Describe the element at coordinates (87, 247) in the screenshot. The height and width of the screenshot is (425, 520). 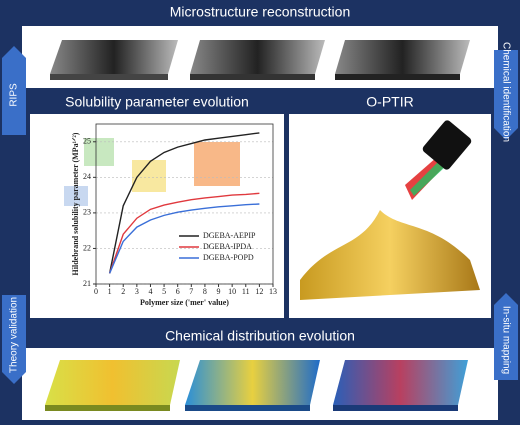
I see `y-tick-label: 22` at that location.